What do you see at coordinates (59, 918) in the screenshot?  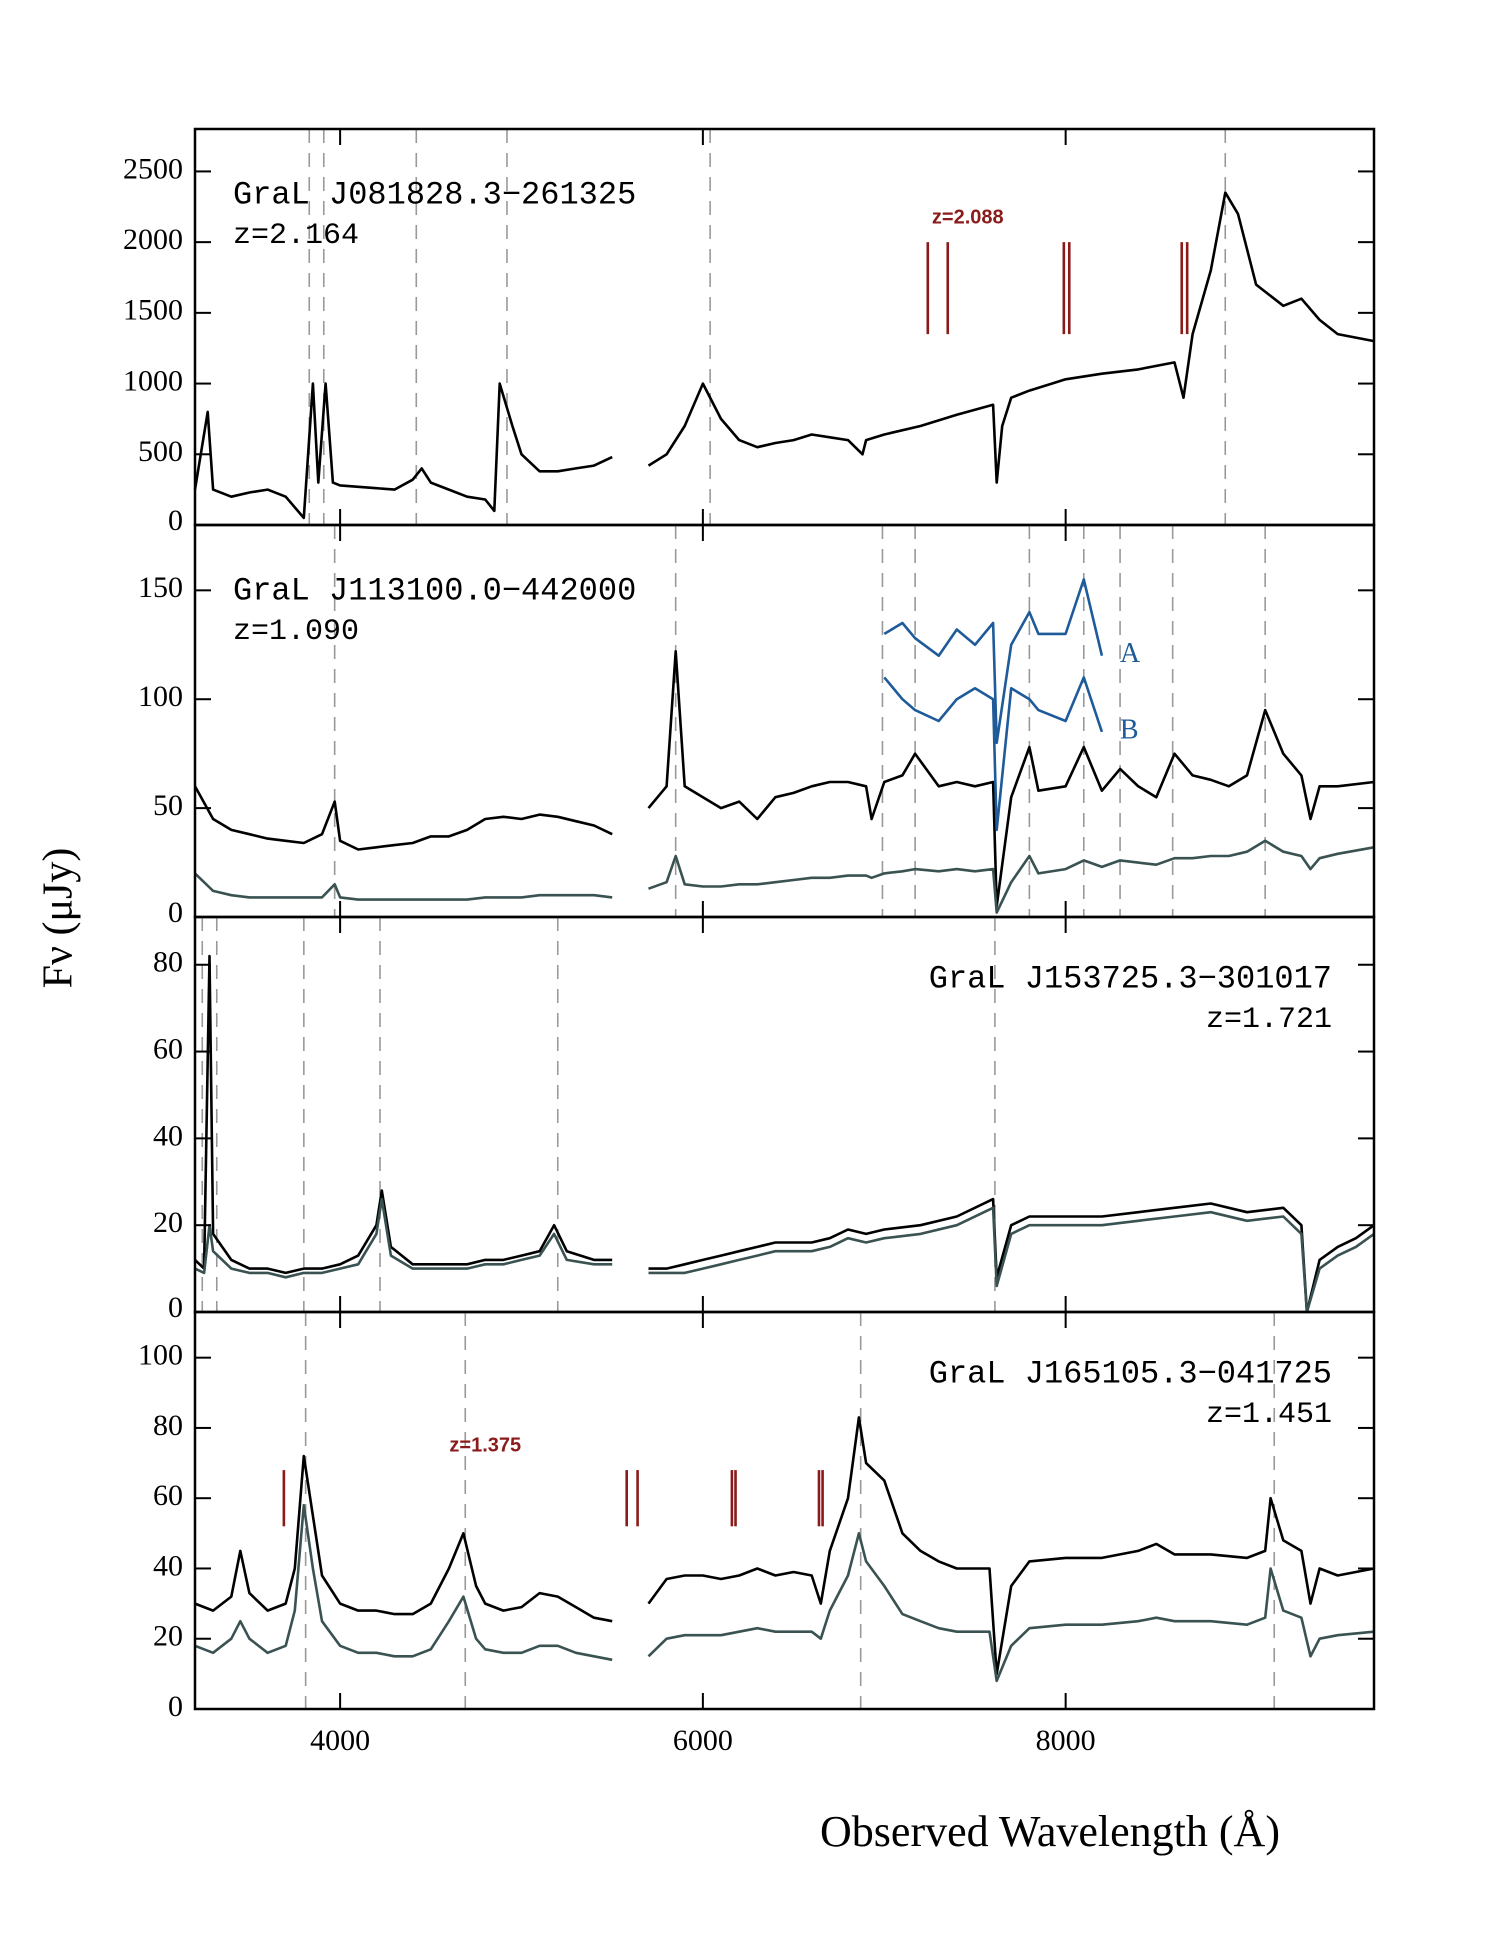 I see `y-axis-label: Fν (μJy)` at bounding box center [59, 918].